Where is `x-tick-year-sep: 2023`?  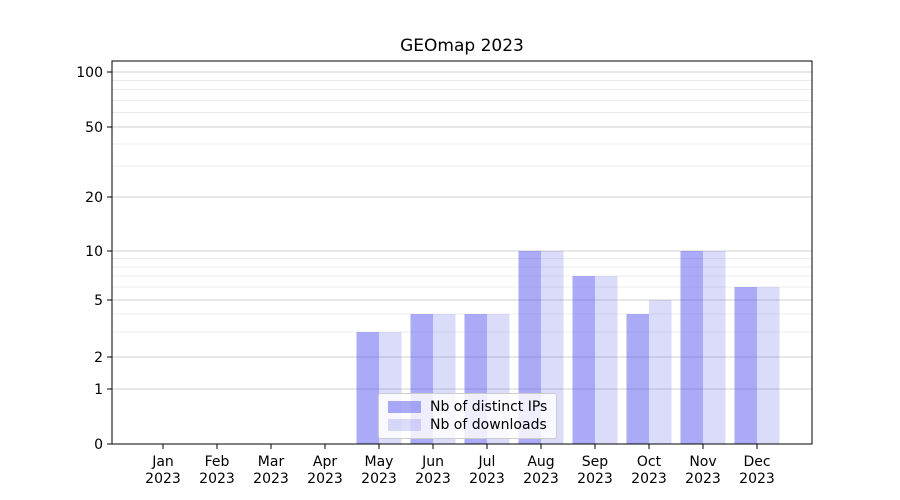
x-tick-year-sep: 2023 is located at coordinates (595, 479).